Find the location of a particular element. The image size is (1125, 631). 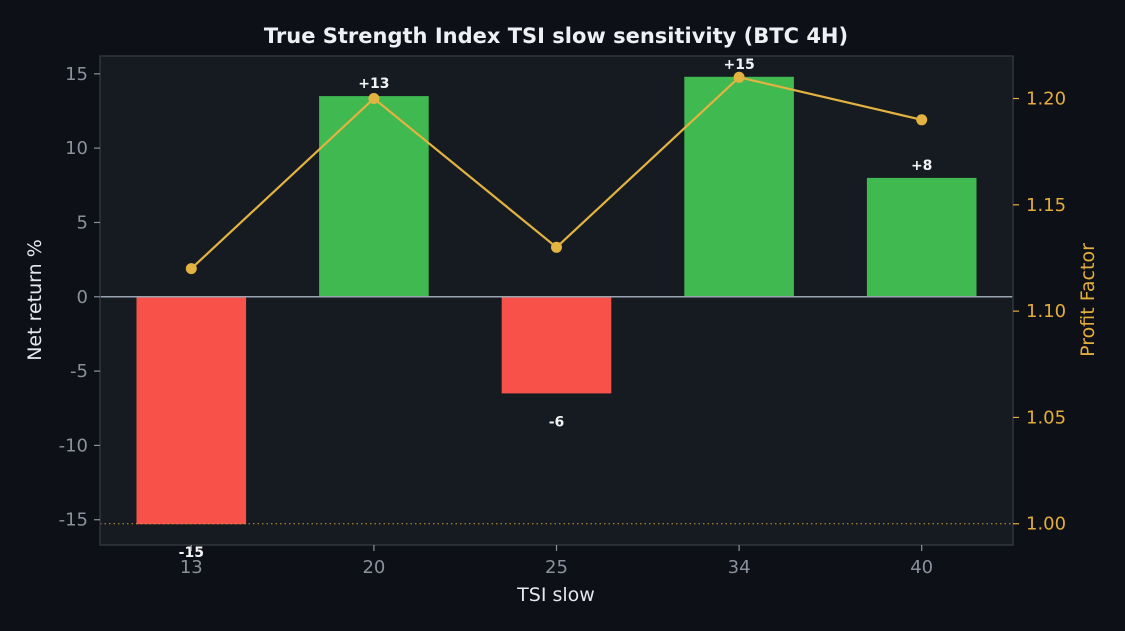

y2-tick-label: 1.20 is located at coordinates (1046, 99).